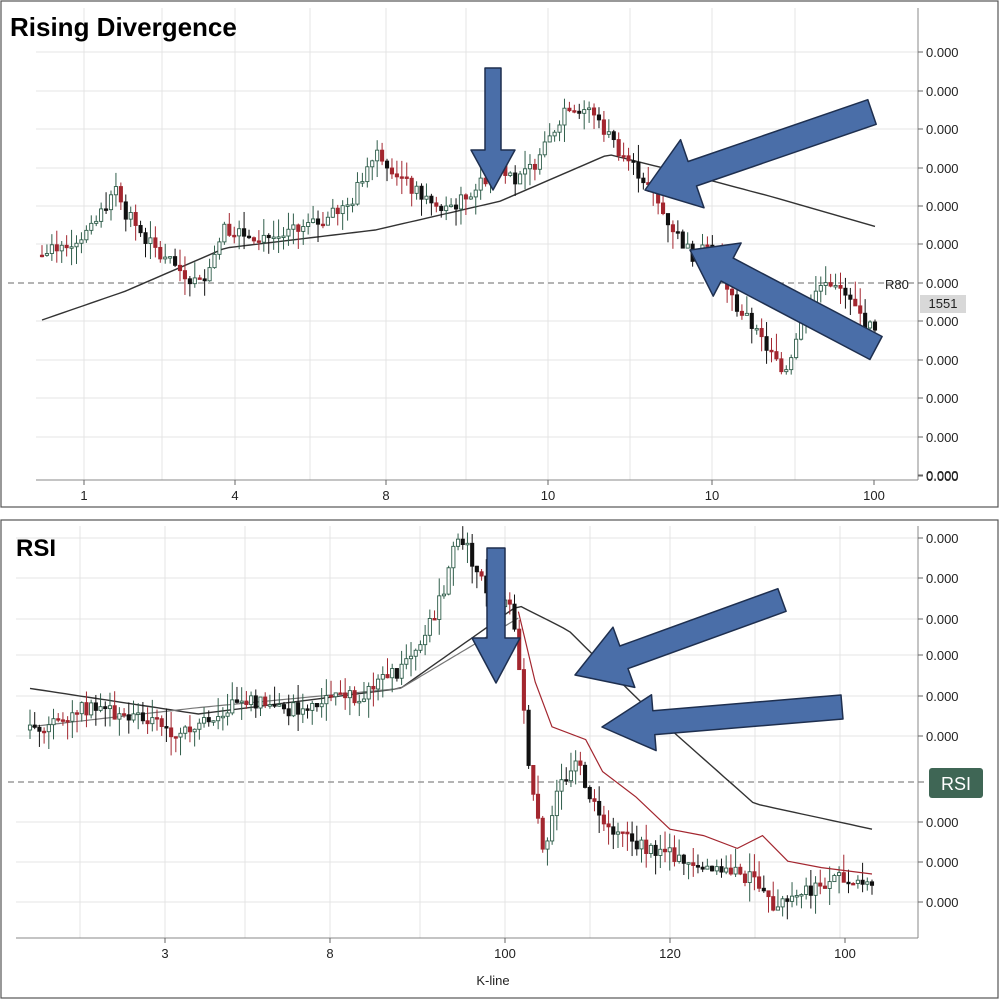  Describe the element at coordinates (680, 638) in the screenshot. I see `left-arrow-upper` at that location.